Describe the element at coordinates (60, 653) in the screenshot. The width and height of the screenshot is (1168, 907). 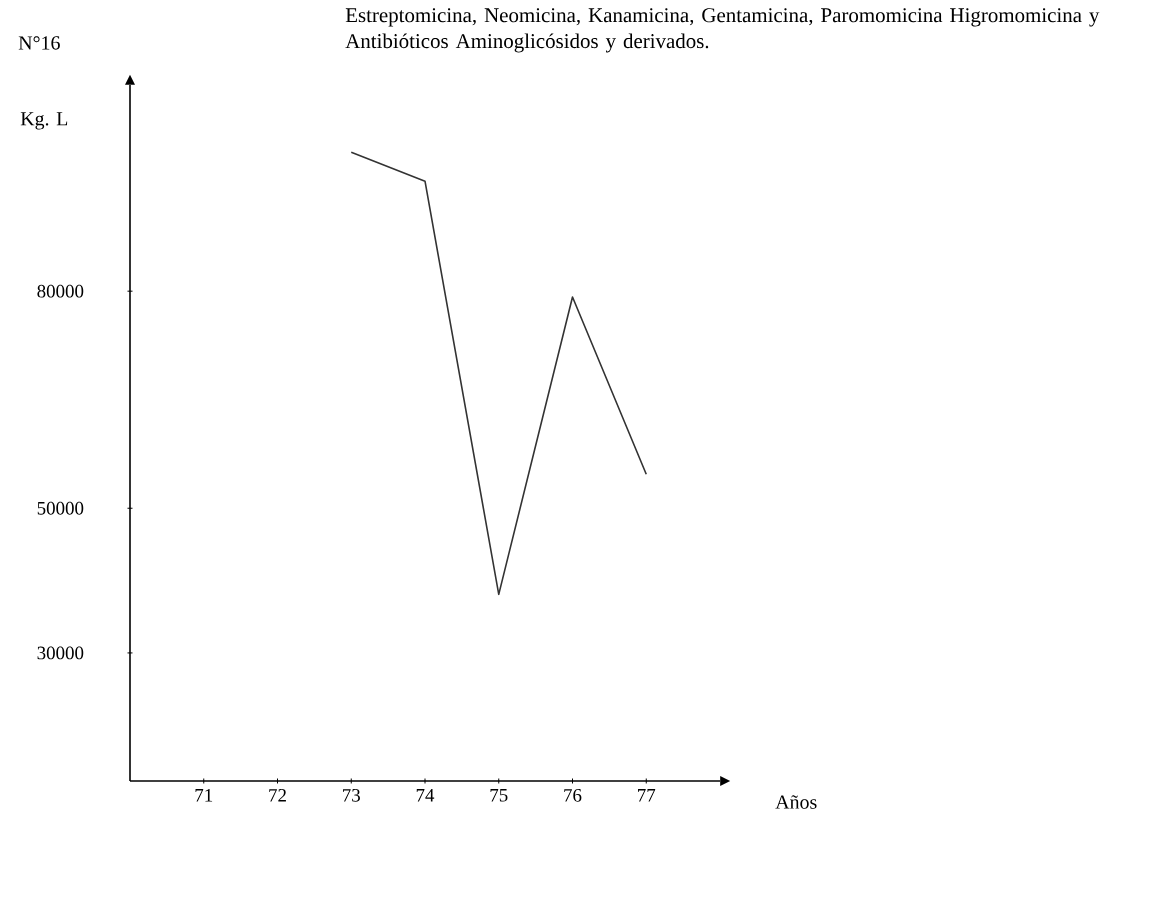
I see `y-tick-label: 30000` at that location.